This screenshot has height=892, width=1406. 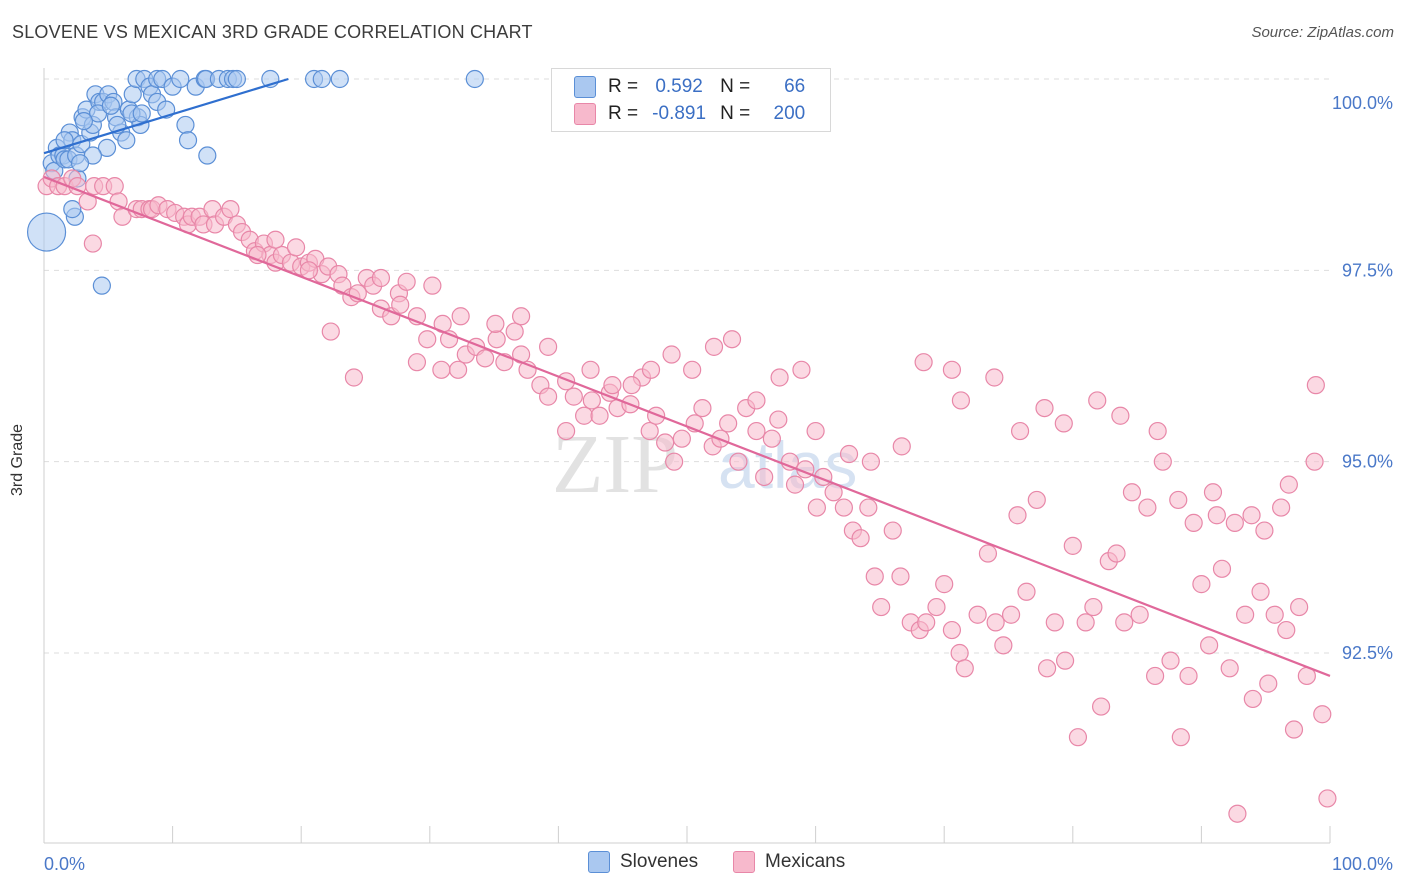 What do you see at coordinates (64, 864) in the screenshot?
I see `x-tick-label: 0.0%` at bounding box center [64, 864].